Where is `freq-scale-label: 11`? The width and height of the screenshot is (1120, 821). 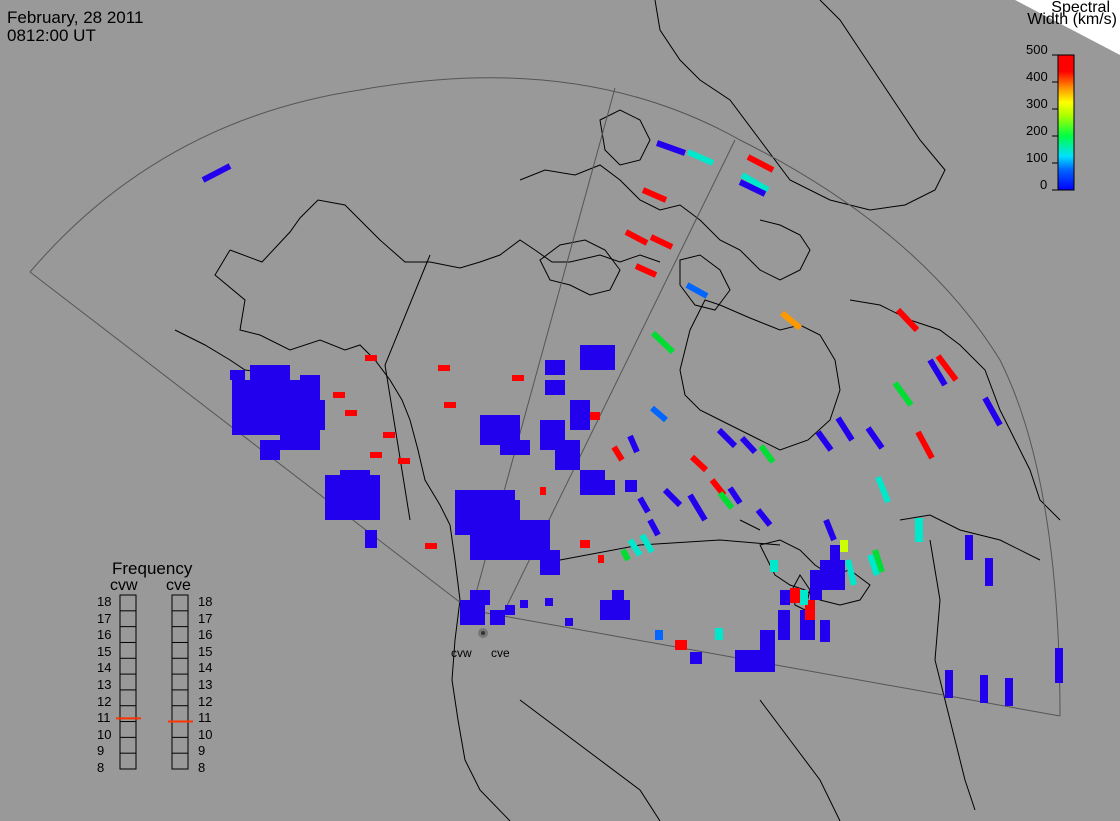 freq-scale-label: 11 is located at coordinates (104, 718).